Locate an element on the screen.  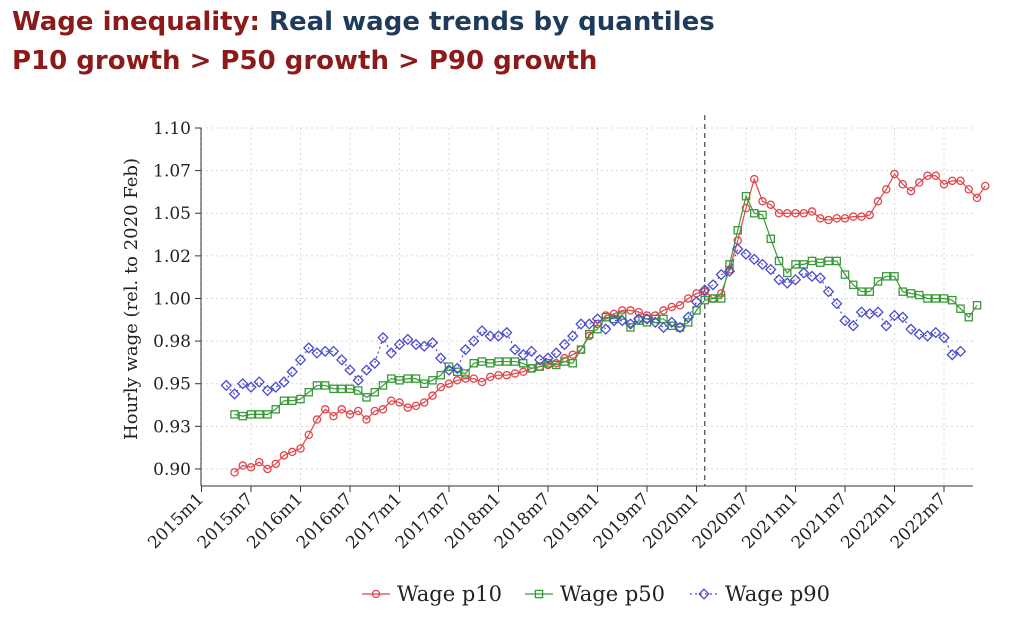
legend-marker is located at coordinates (376, 594).